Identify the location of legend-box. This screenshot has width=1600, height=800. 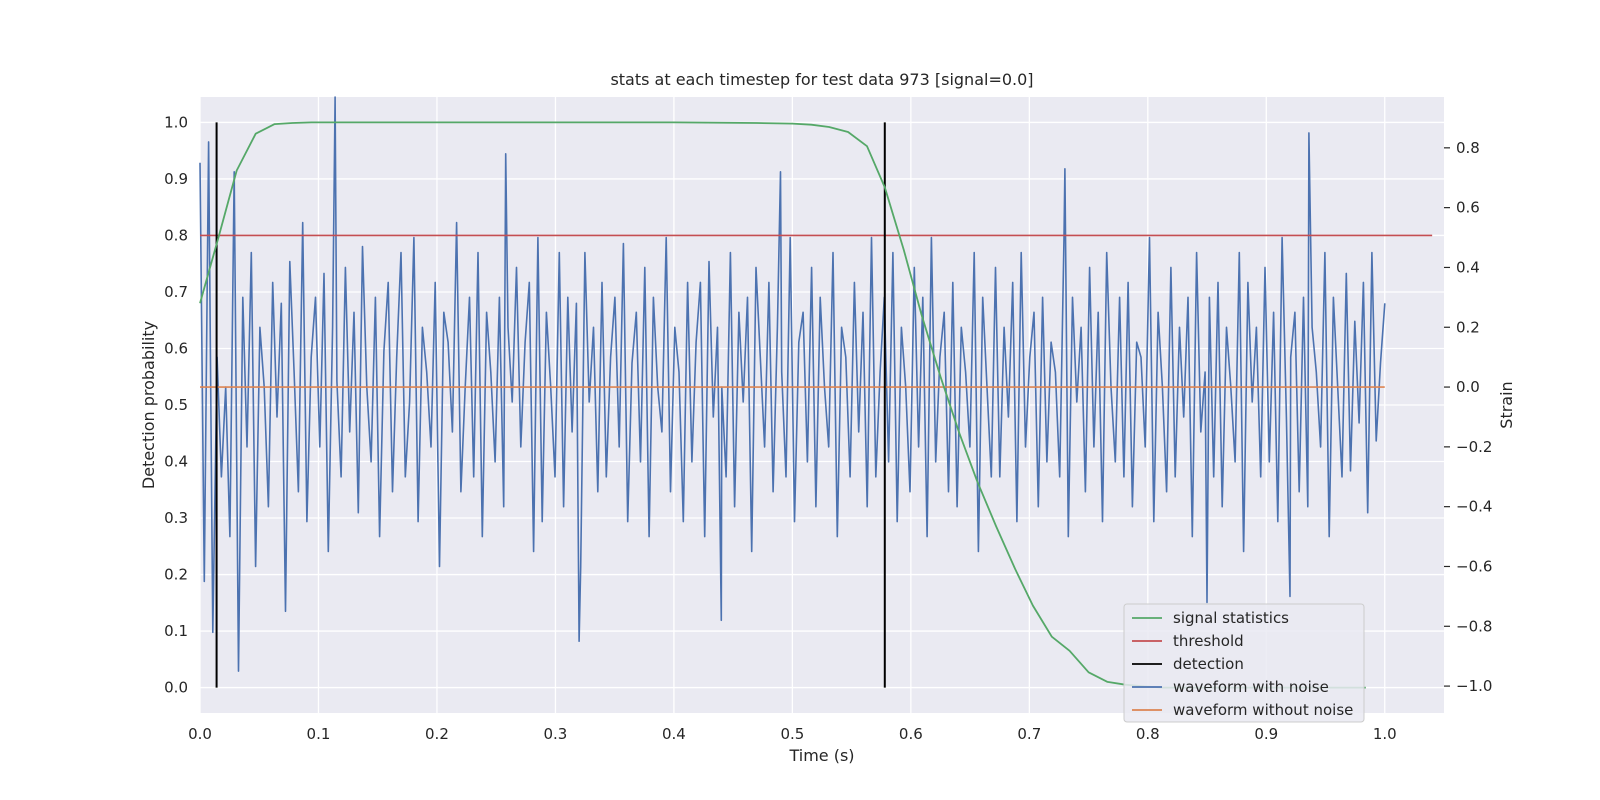
(1244, 663).